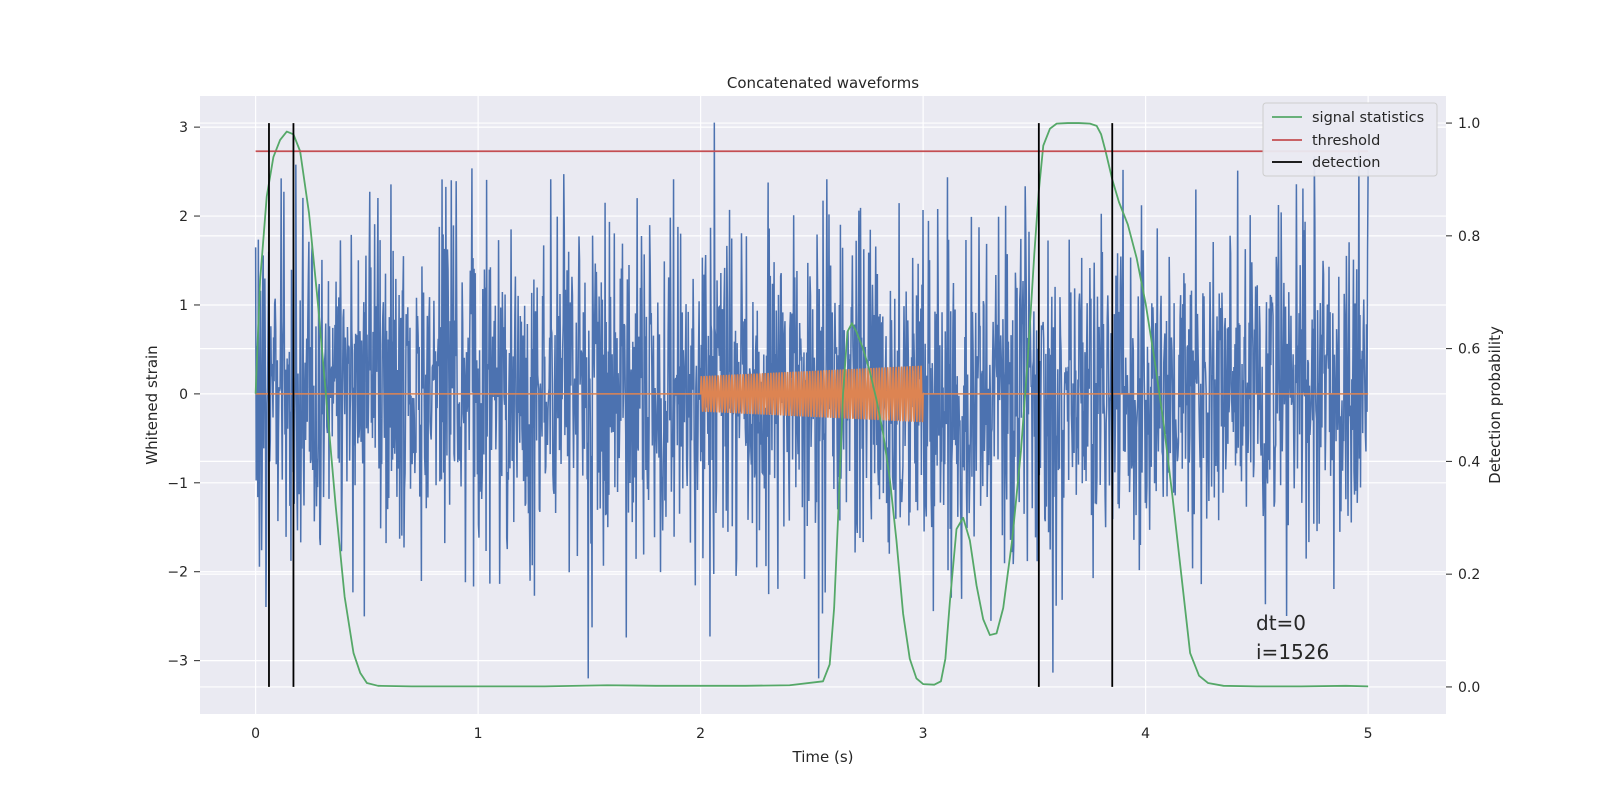 This screenshot has height=804, width=1600. Describe the element at coordinates (1292, 652) in the screenshot. I see `annotation-i: i=1526` at that location.